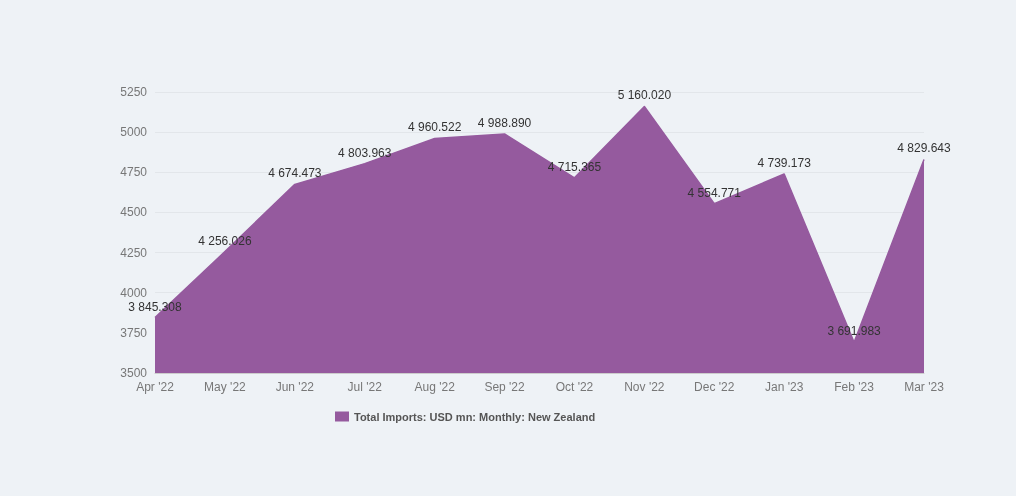 The height and width of the screenshot is (496, 1016). Describe the element at coordinates (134, 373) in the screenshot. I see `y-tick-label: 3500` at that location.